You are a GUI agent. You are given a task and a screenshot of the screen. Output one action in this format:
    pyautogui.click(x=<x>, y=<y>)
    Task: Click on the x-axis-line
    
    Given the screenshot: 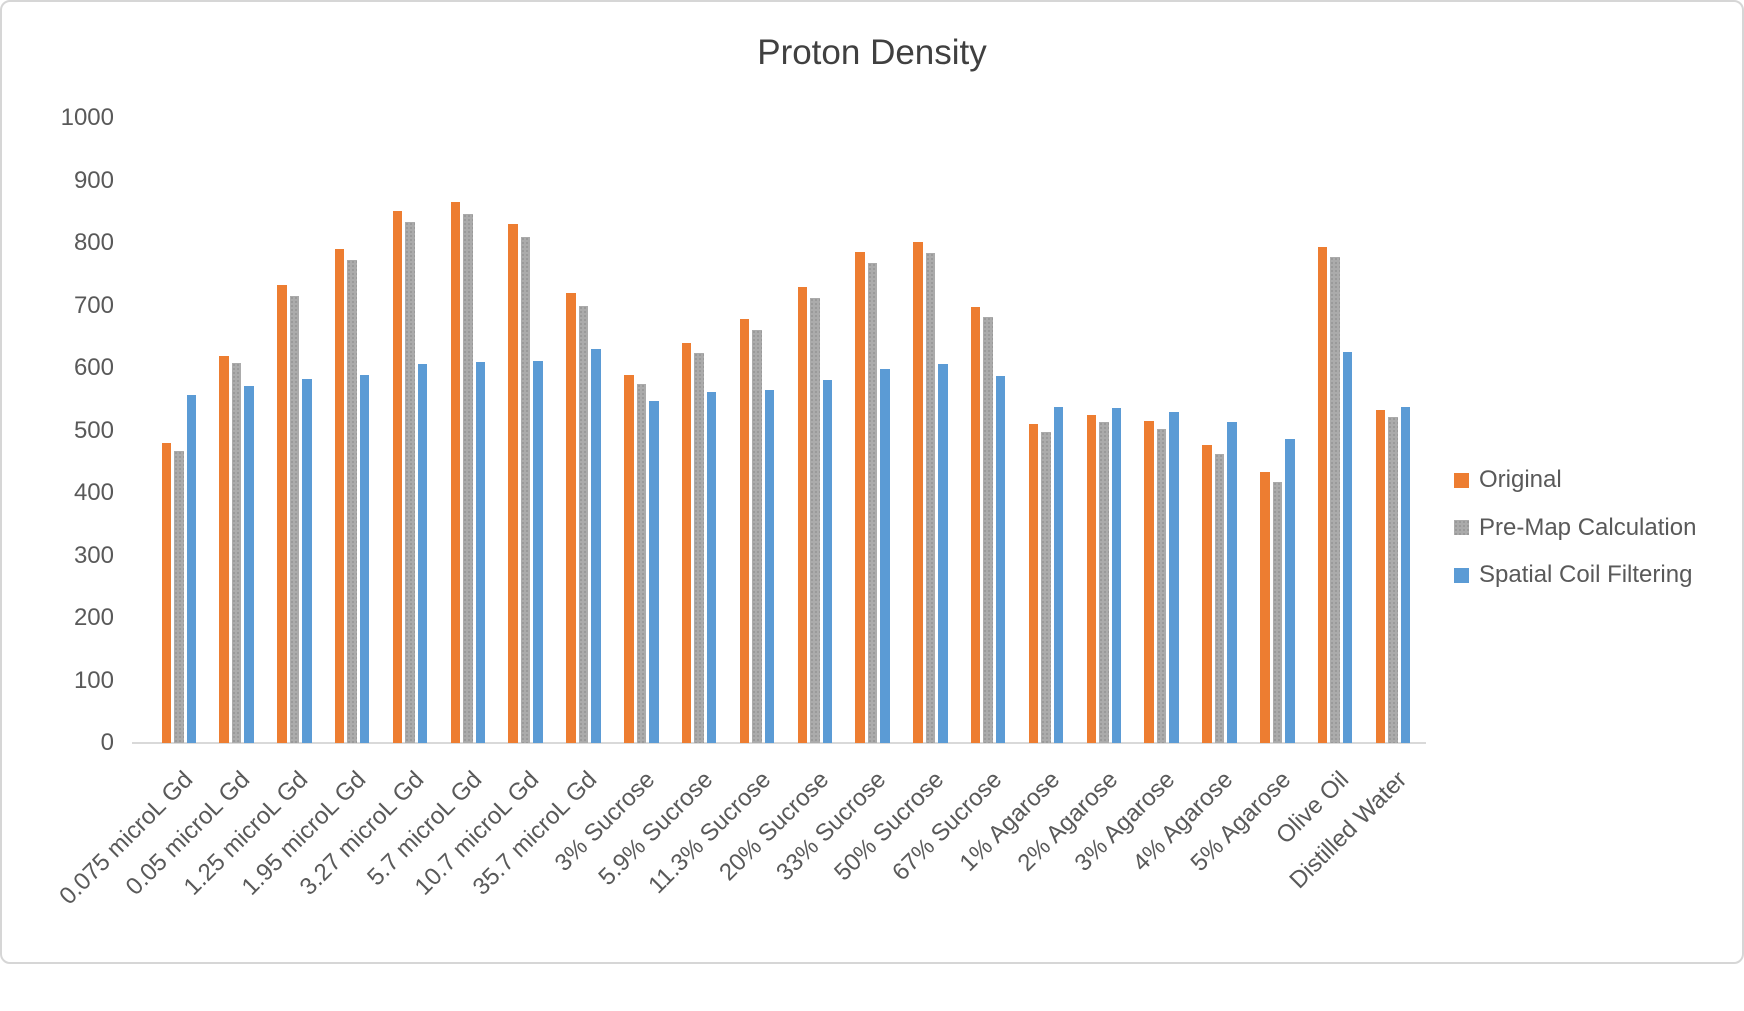 What is the action you would take?
    pyautogui.click(x=779, y=743)
    